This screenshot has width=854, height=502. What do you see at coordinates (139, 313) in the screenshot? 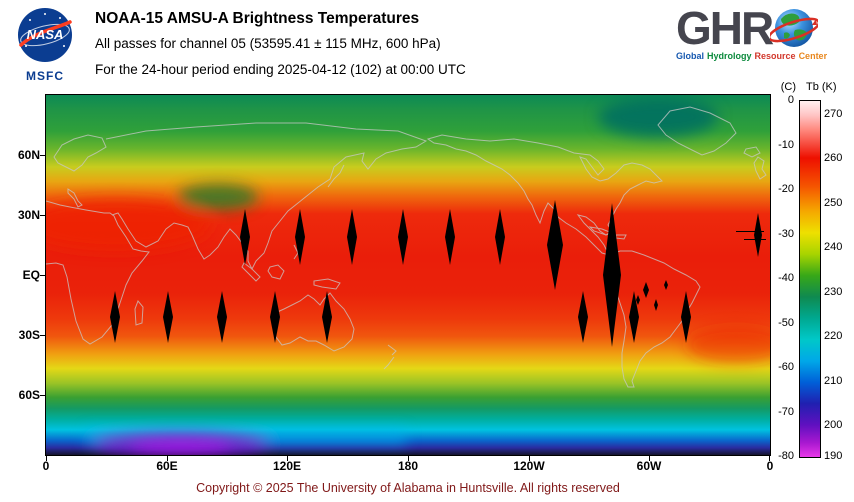
I see `madagascar-outline` at bounding box center [139, 313].